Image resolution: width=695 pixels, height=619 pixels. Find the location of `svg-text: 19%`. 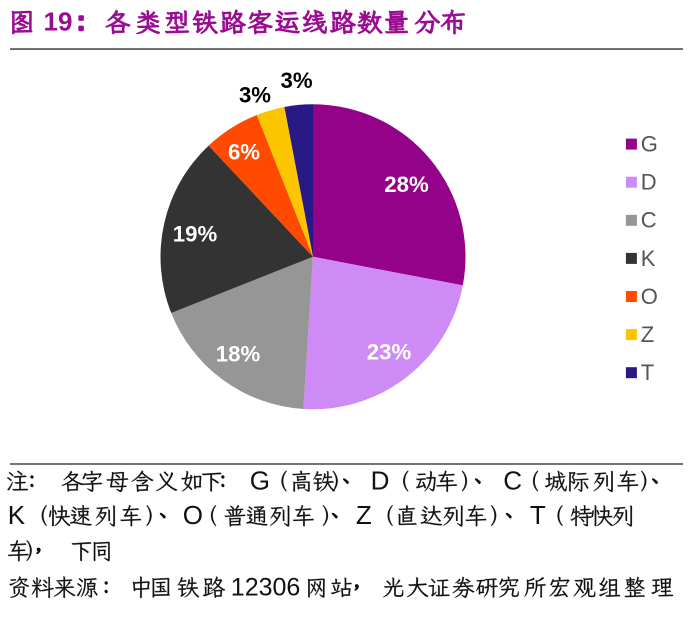

svg-text: 19% is located at coordinates (195, 234).